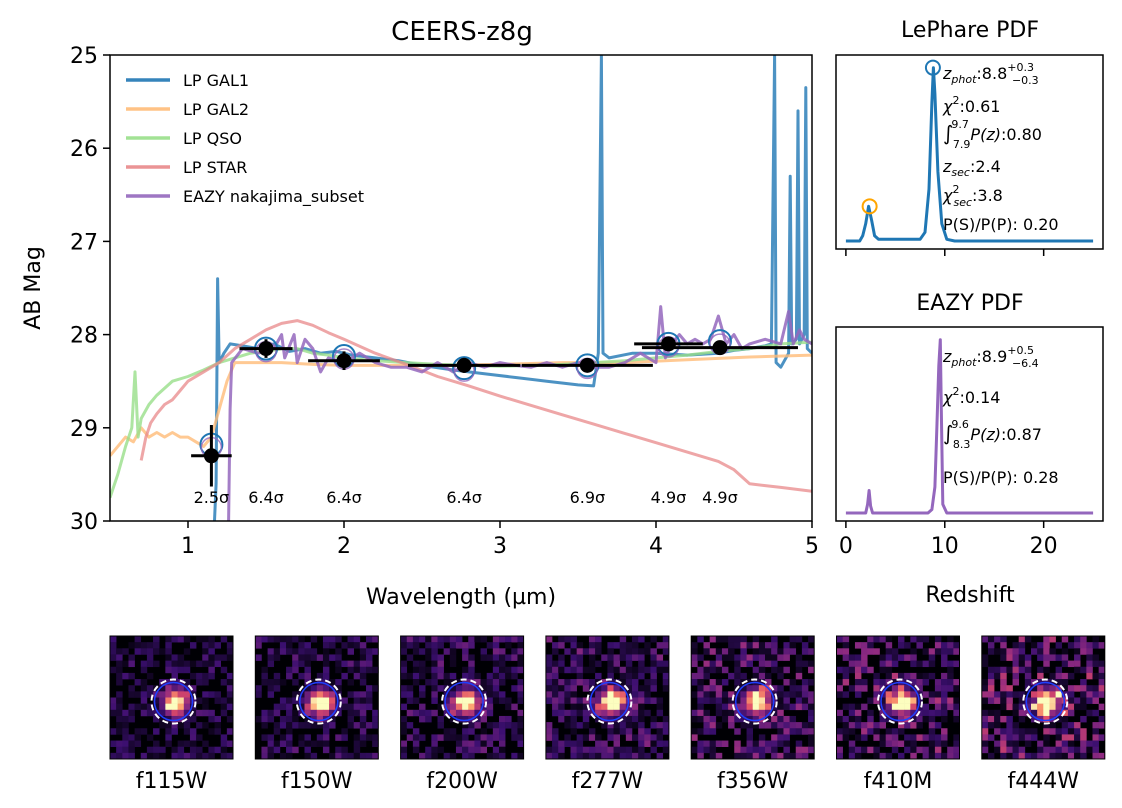 This screenshot has width=1122, height=808. I want to click on photometry-point, so click(211, 456).